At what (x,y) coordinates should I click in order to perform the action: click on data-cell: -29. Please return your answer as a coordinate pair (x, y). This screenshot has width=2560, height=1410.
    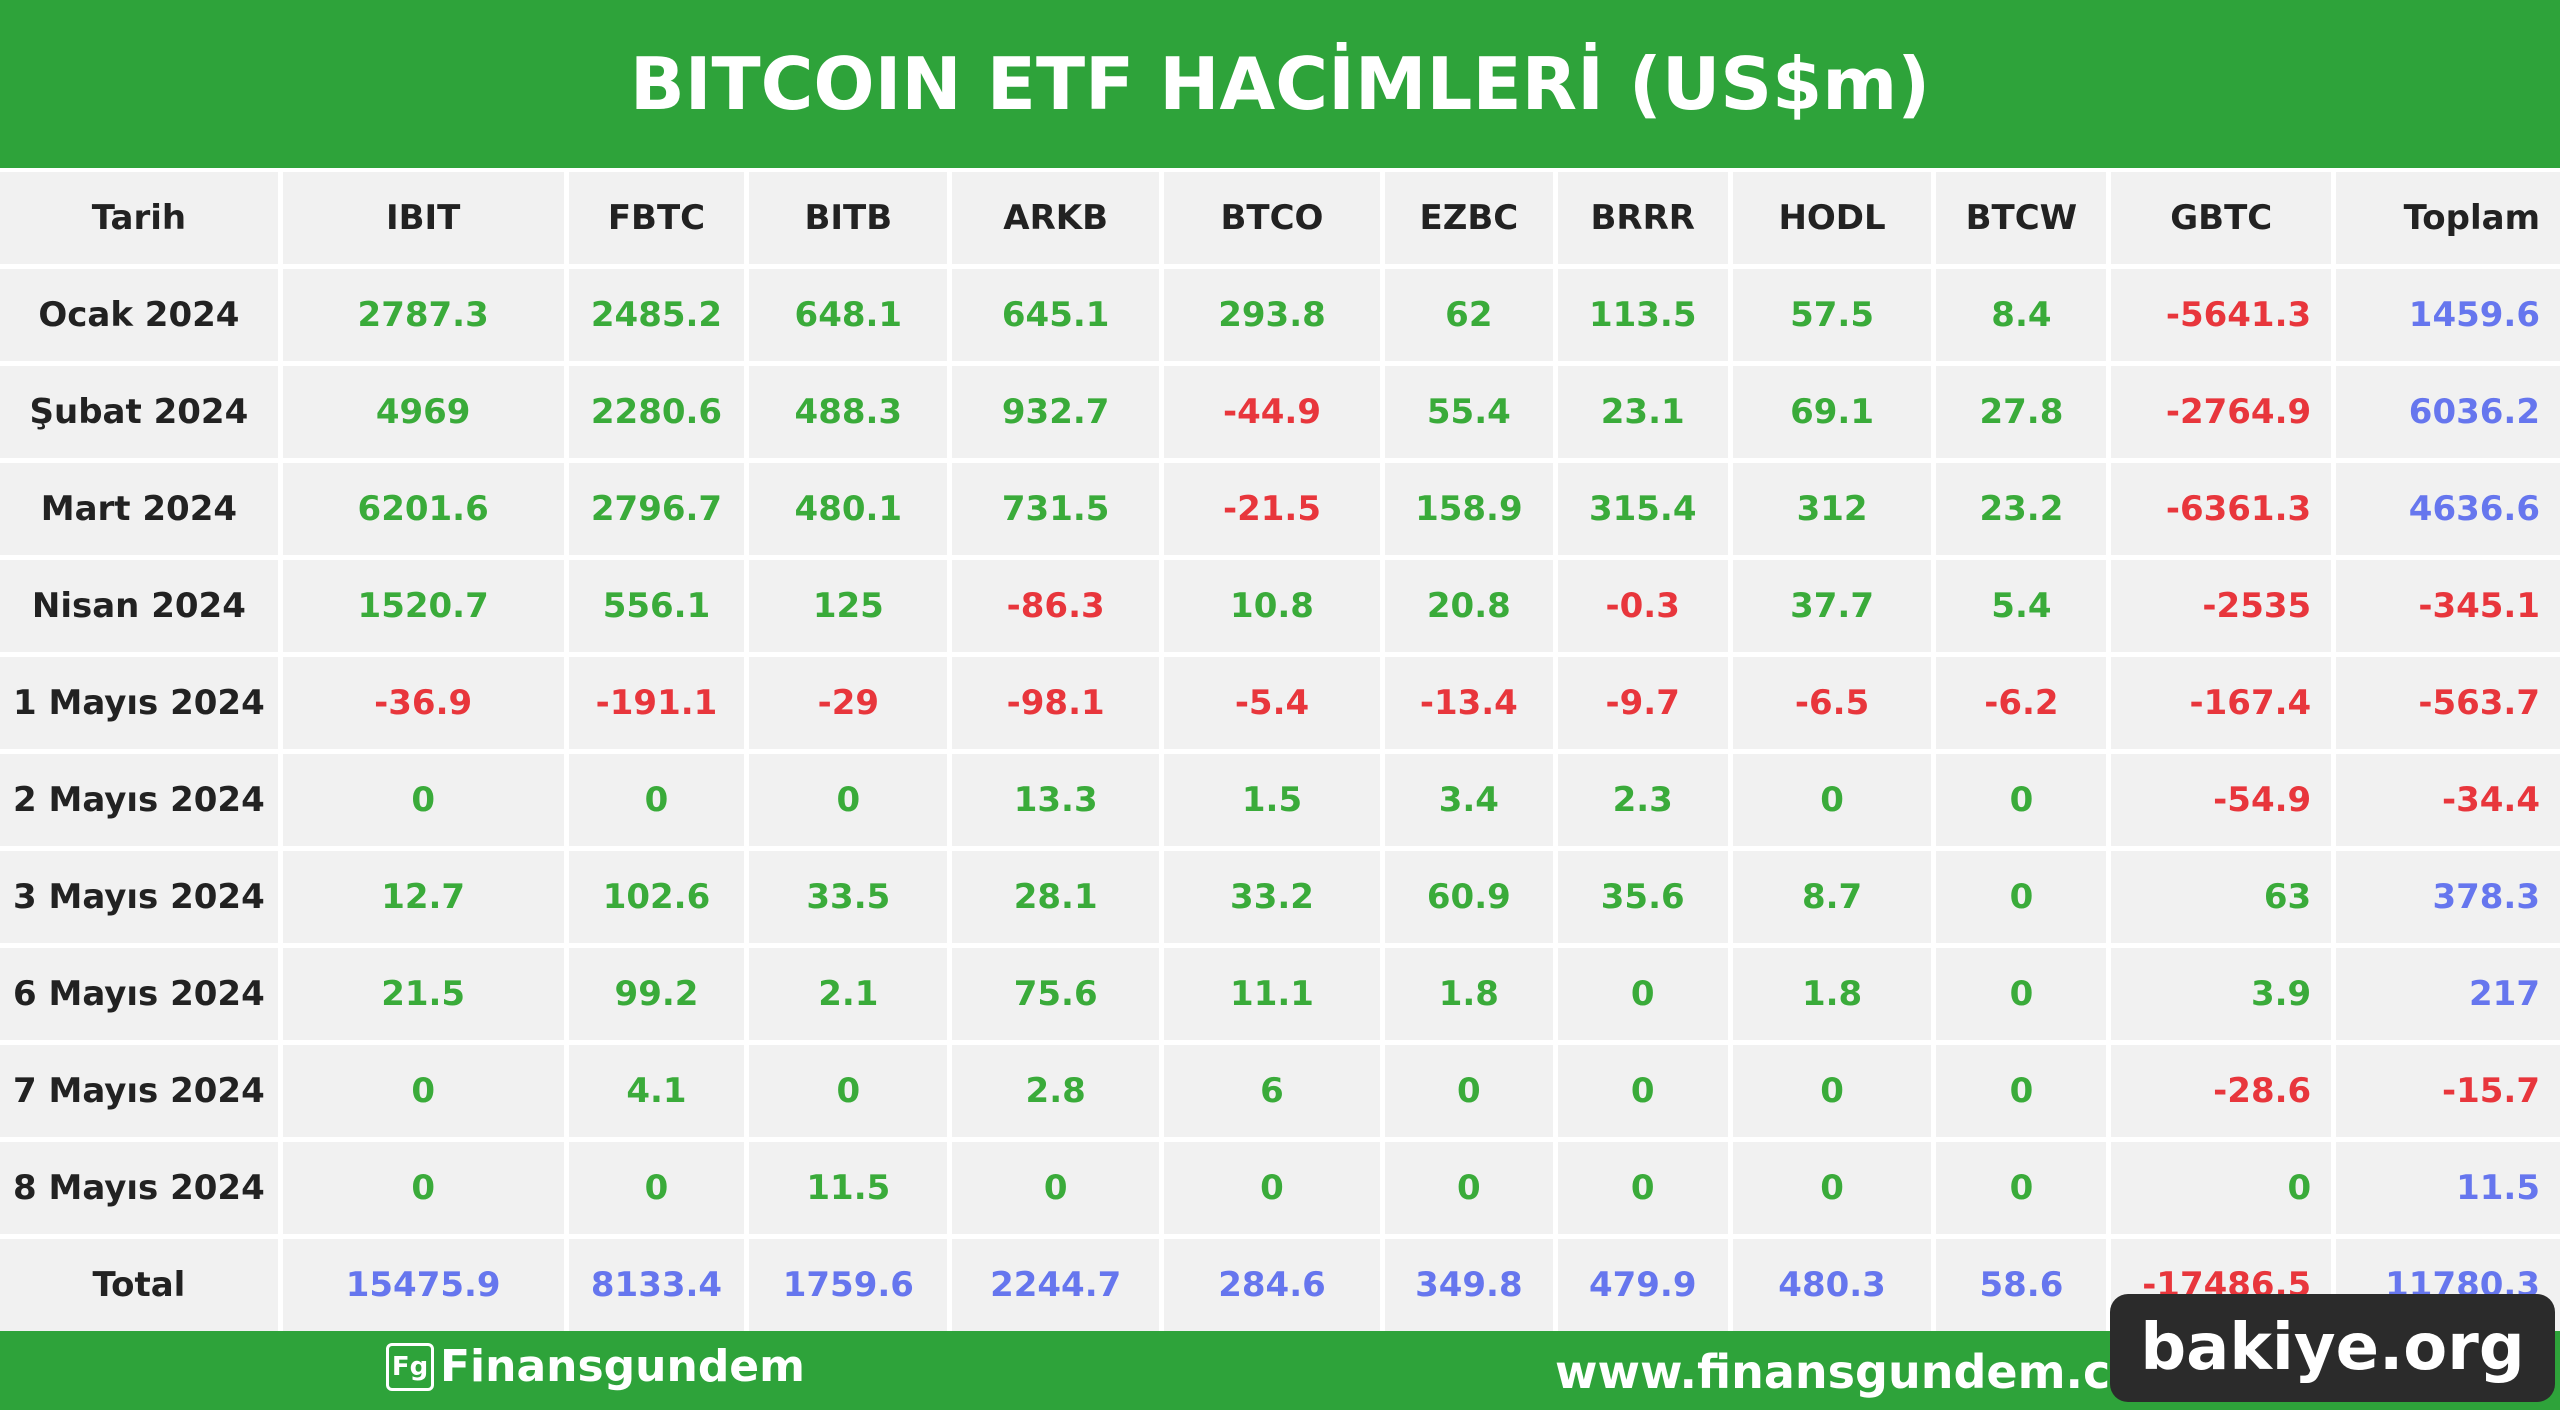
    Looking at the image, I should click on (848, 703).